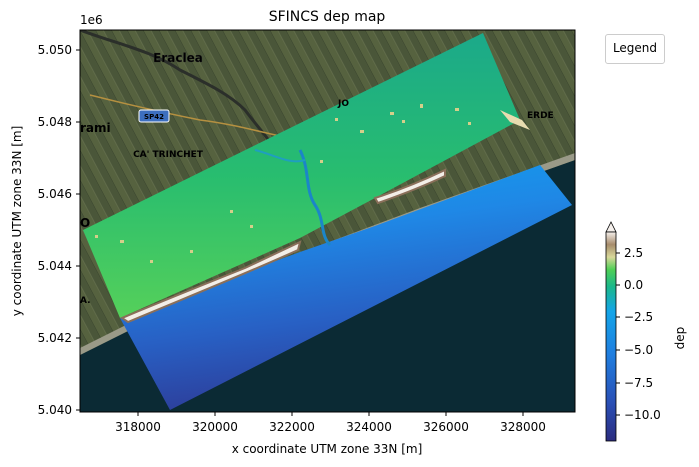 Image resolution: width=699 pixels, height=467 pixels. What do you see at coordinates (611, 227) in the screenshot?
I see `colorbar-extend-arrow` at bounding box center [611, 227].